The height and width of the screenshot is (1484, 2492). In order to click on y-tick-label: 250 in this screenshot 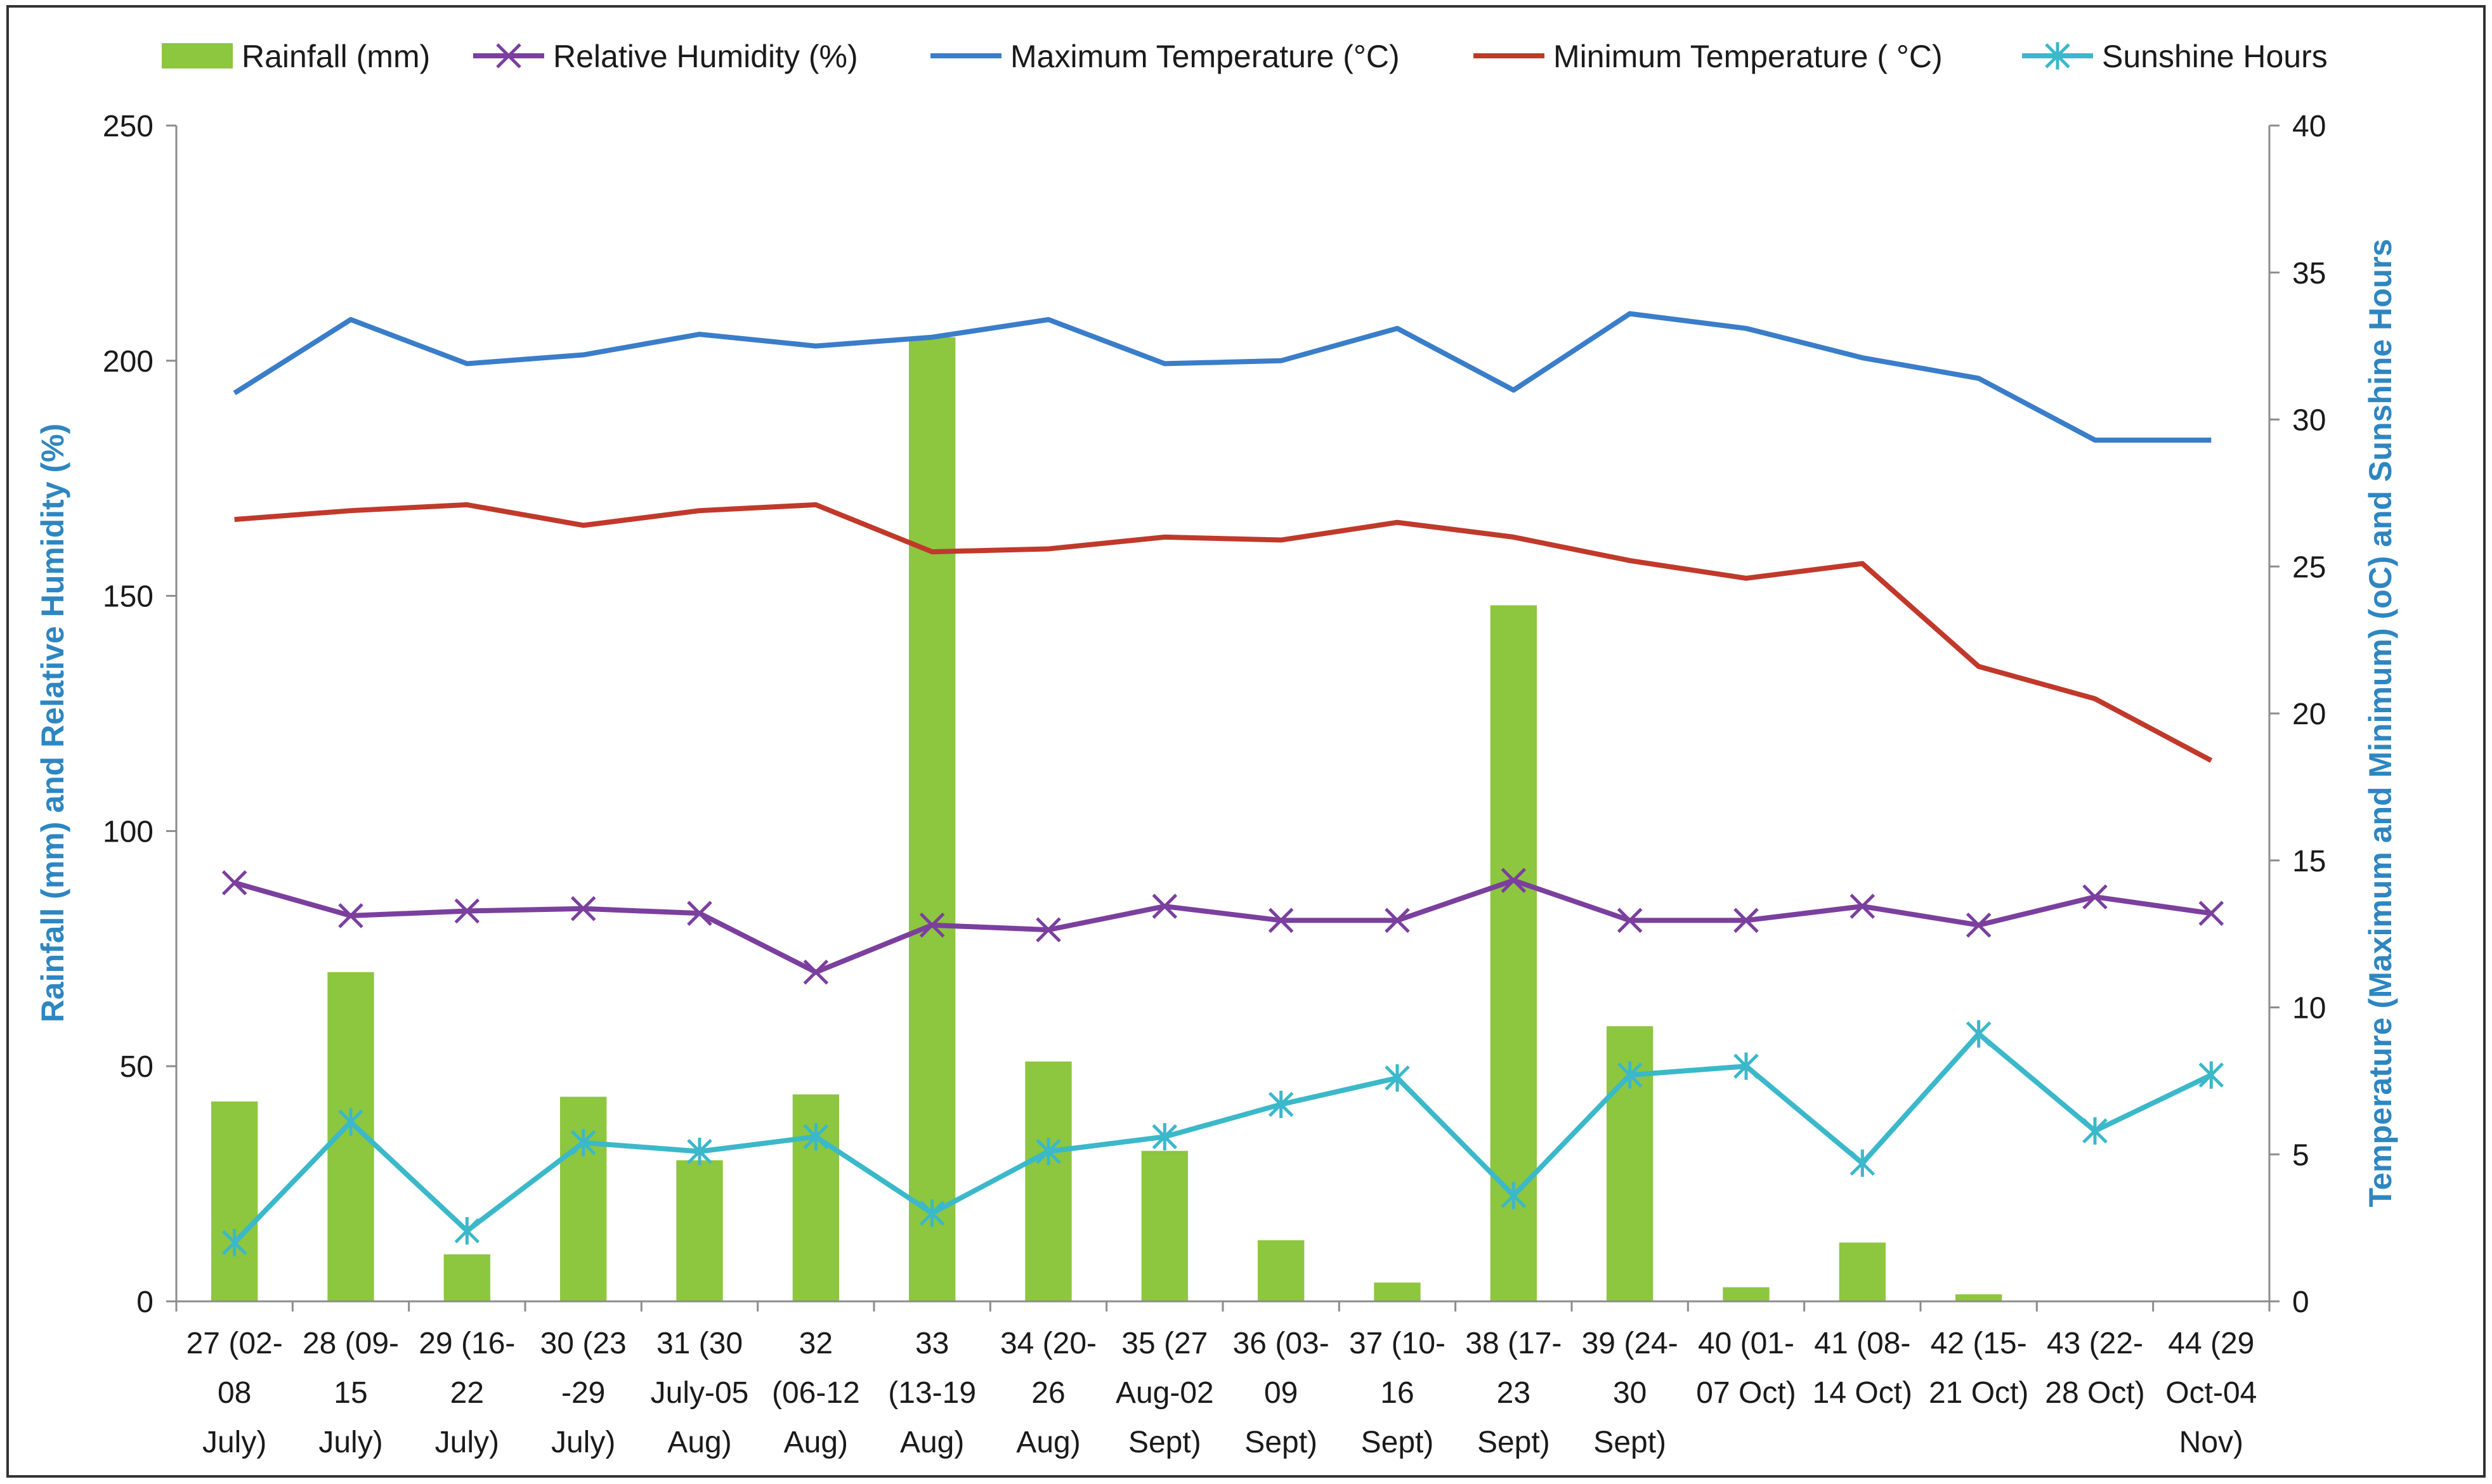, I will do `click(128, 126)`.